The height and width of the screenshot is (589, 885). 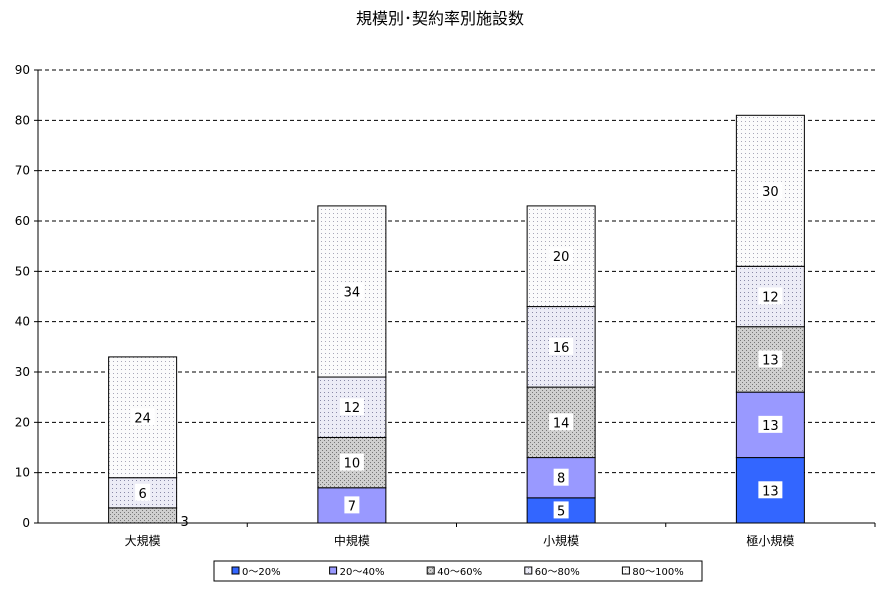 I want to click on y-tick-label: 60, so click(x=22, y=221).